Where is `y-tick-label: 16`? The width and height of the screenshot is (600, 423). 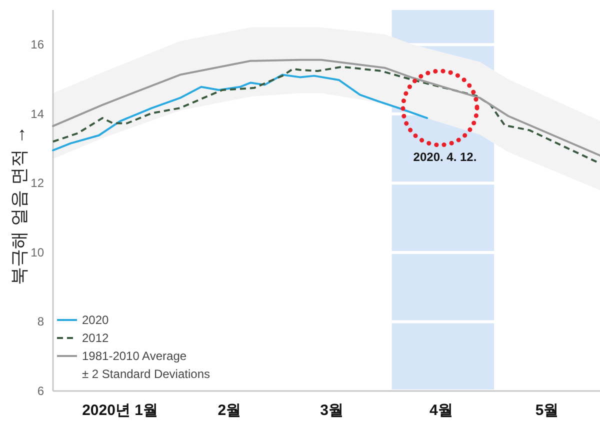 y-tick-label: 16 is located at coordinates (37, 45).